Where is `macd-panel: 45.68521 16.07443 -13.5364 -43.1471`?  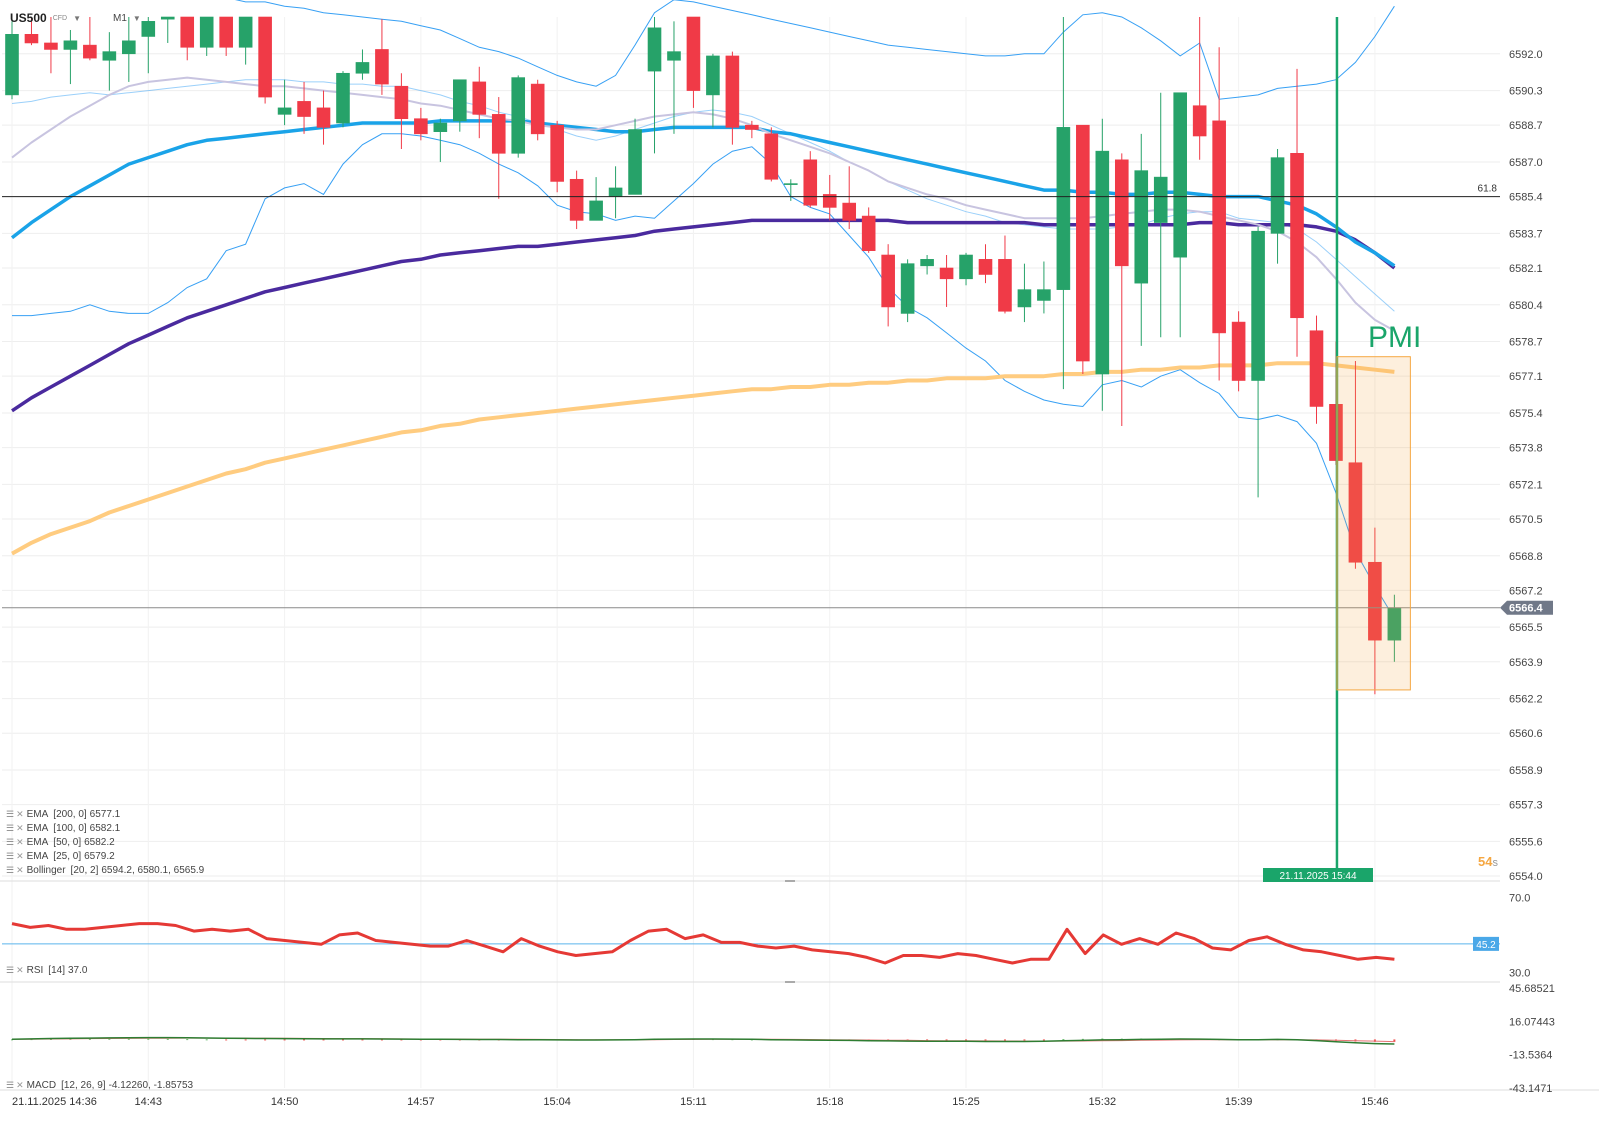 macd-panel: 45.68521 16.07443 -13.5364 -43.1471 is located at coordinates (783, 1039).